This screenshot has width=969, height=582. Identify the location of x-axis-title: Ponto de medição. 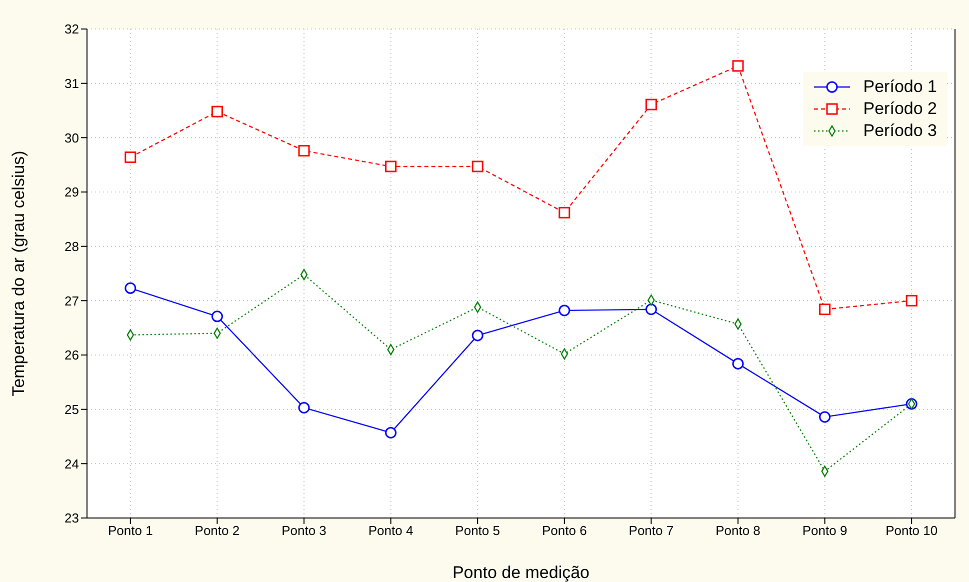
(521, 572).